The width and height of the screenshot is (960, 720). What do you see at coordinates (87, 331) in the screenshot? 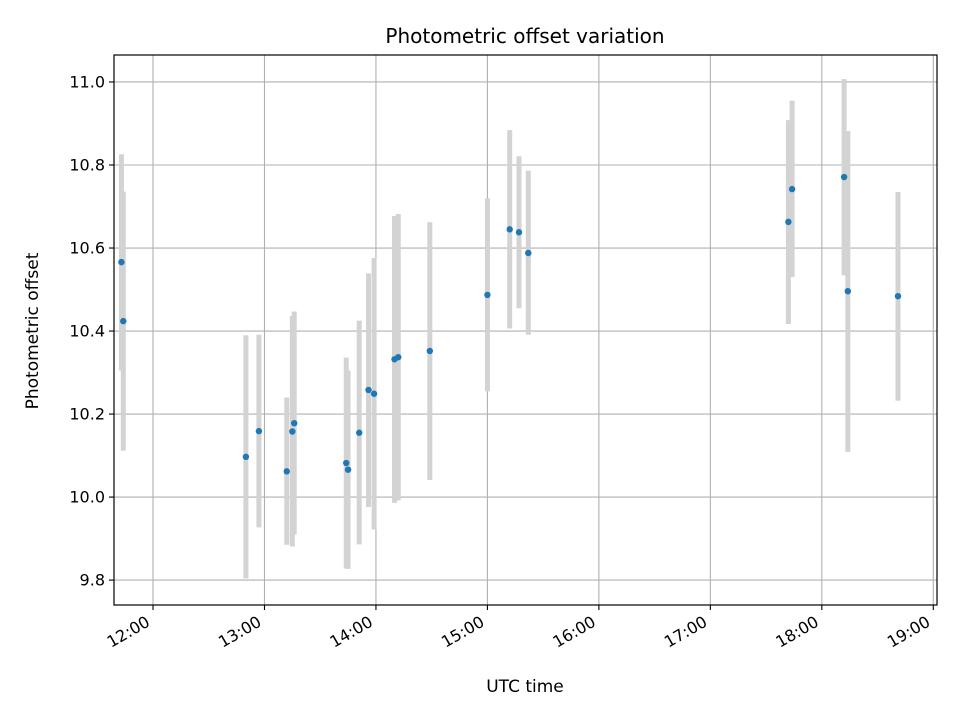
I see `y-tick-label: 10.4` at bounding box center [87, 331].